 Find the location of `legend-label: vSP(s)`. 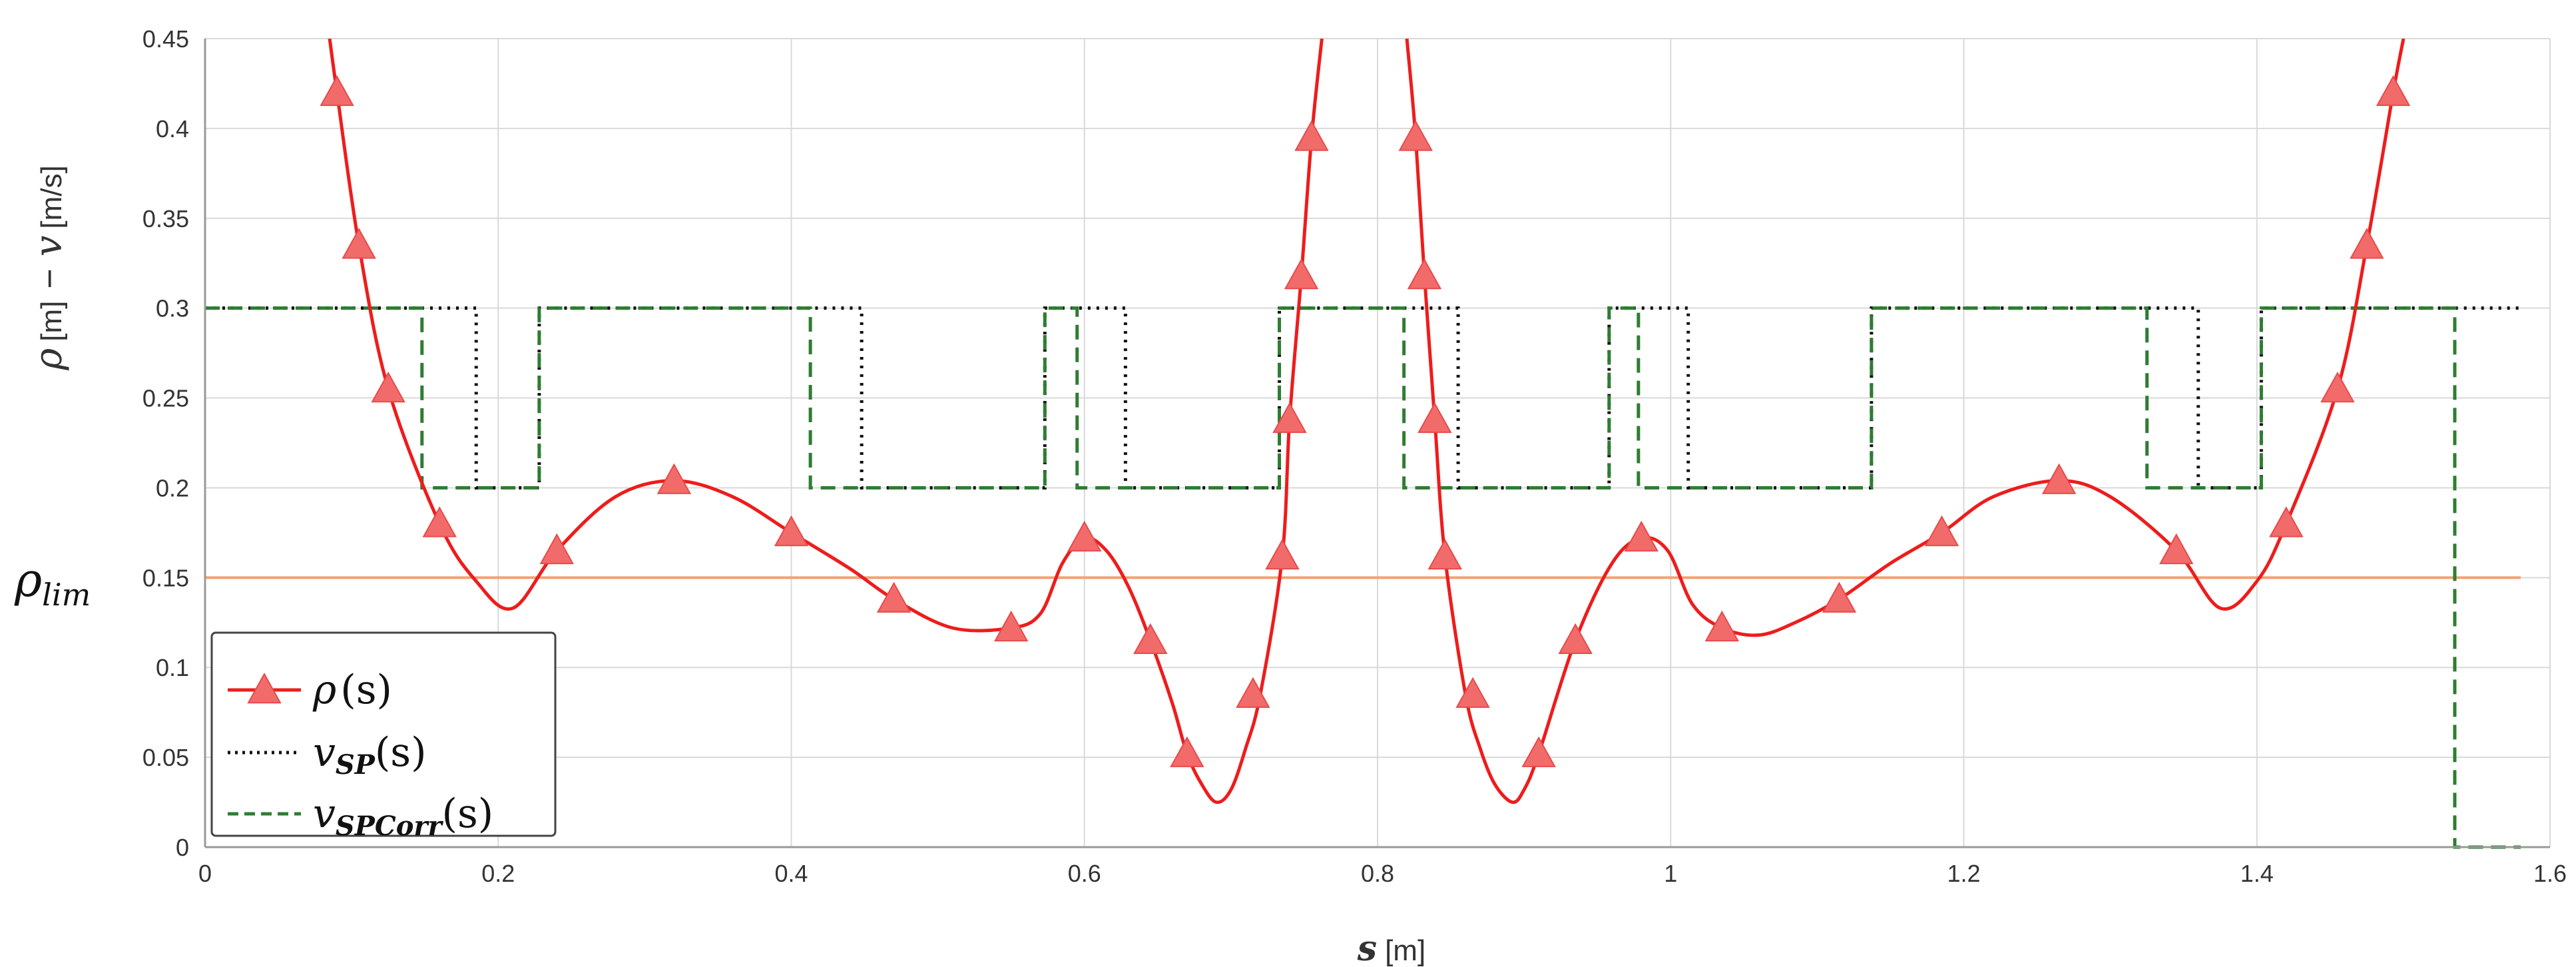

legend-label: vSP(s) is located at coordinates (370, 755).